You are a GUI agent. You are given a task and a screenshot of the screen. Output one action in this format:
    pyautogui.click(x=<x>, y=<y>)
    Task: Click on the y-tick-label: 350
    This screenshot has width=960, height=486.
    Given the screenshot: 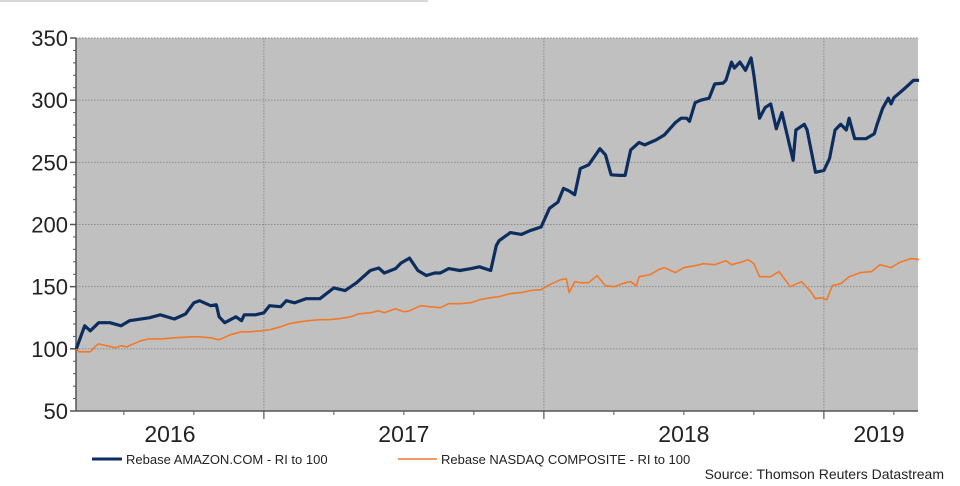 What is the action you would take?
    pyautogui.click(x=49, y=38)
    